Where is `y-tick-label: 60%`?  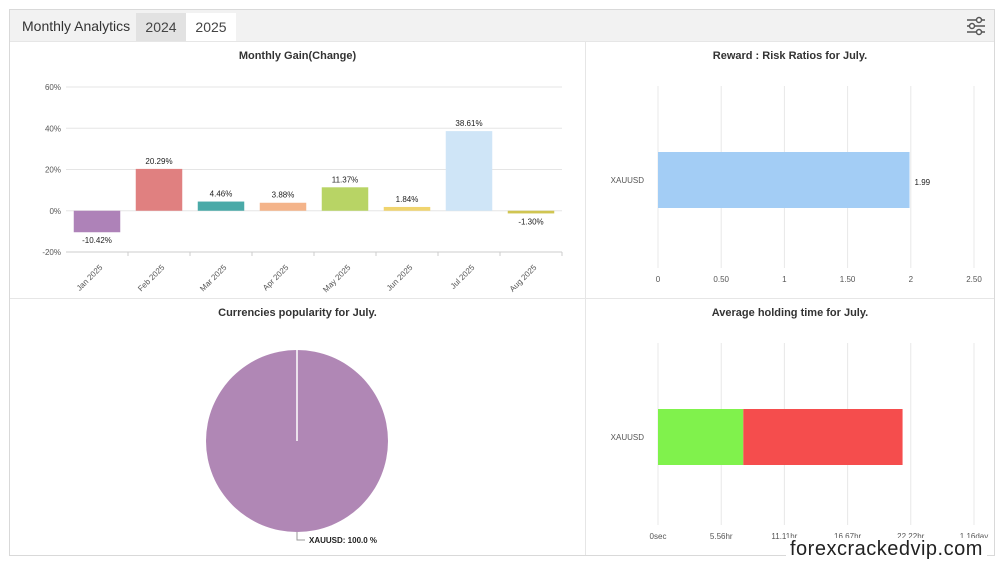 y-tick-label: 60% is located at coordinates (53, 87).